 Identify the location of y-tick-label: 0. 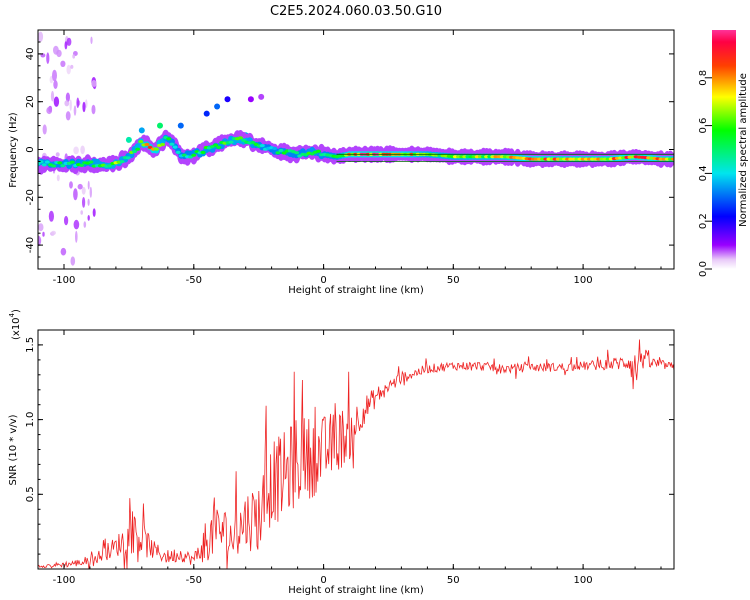
(30, 149).